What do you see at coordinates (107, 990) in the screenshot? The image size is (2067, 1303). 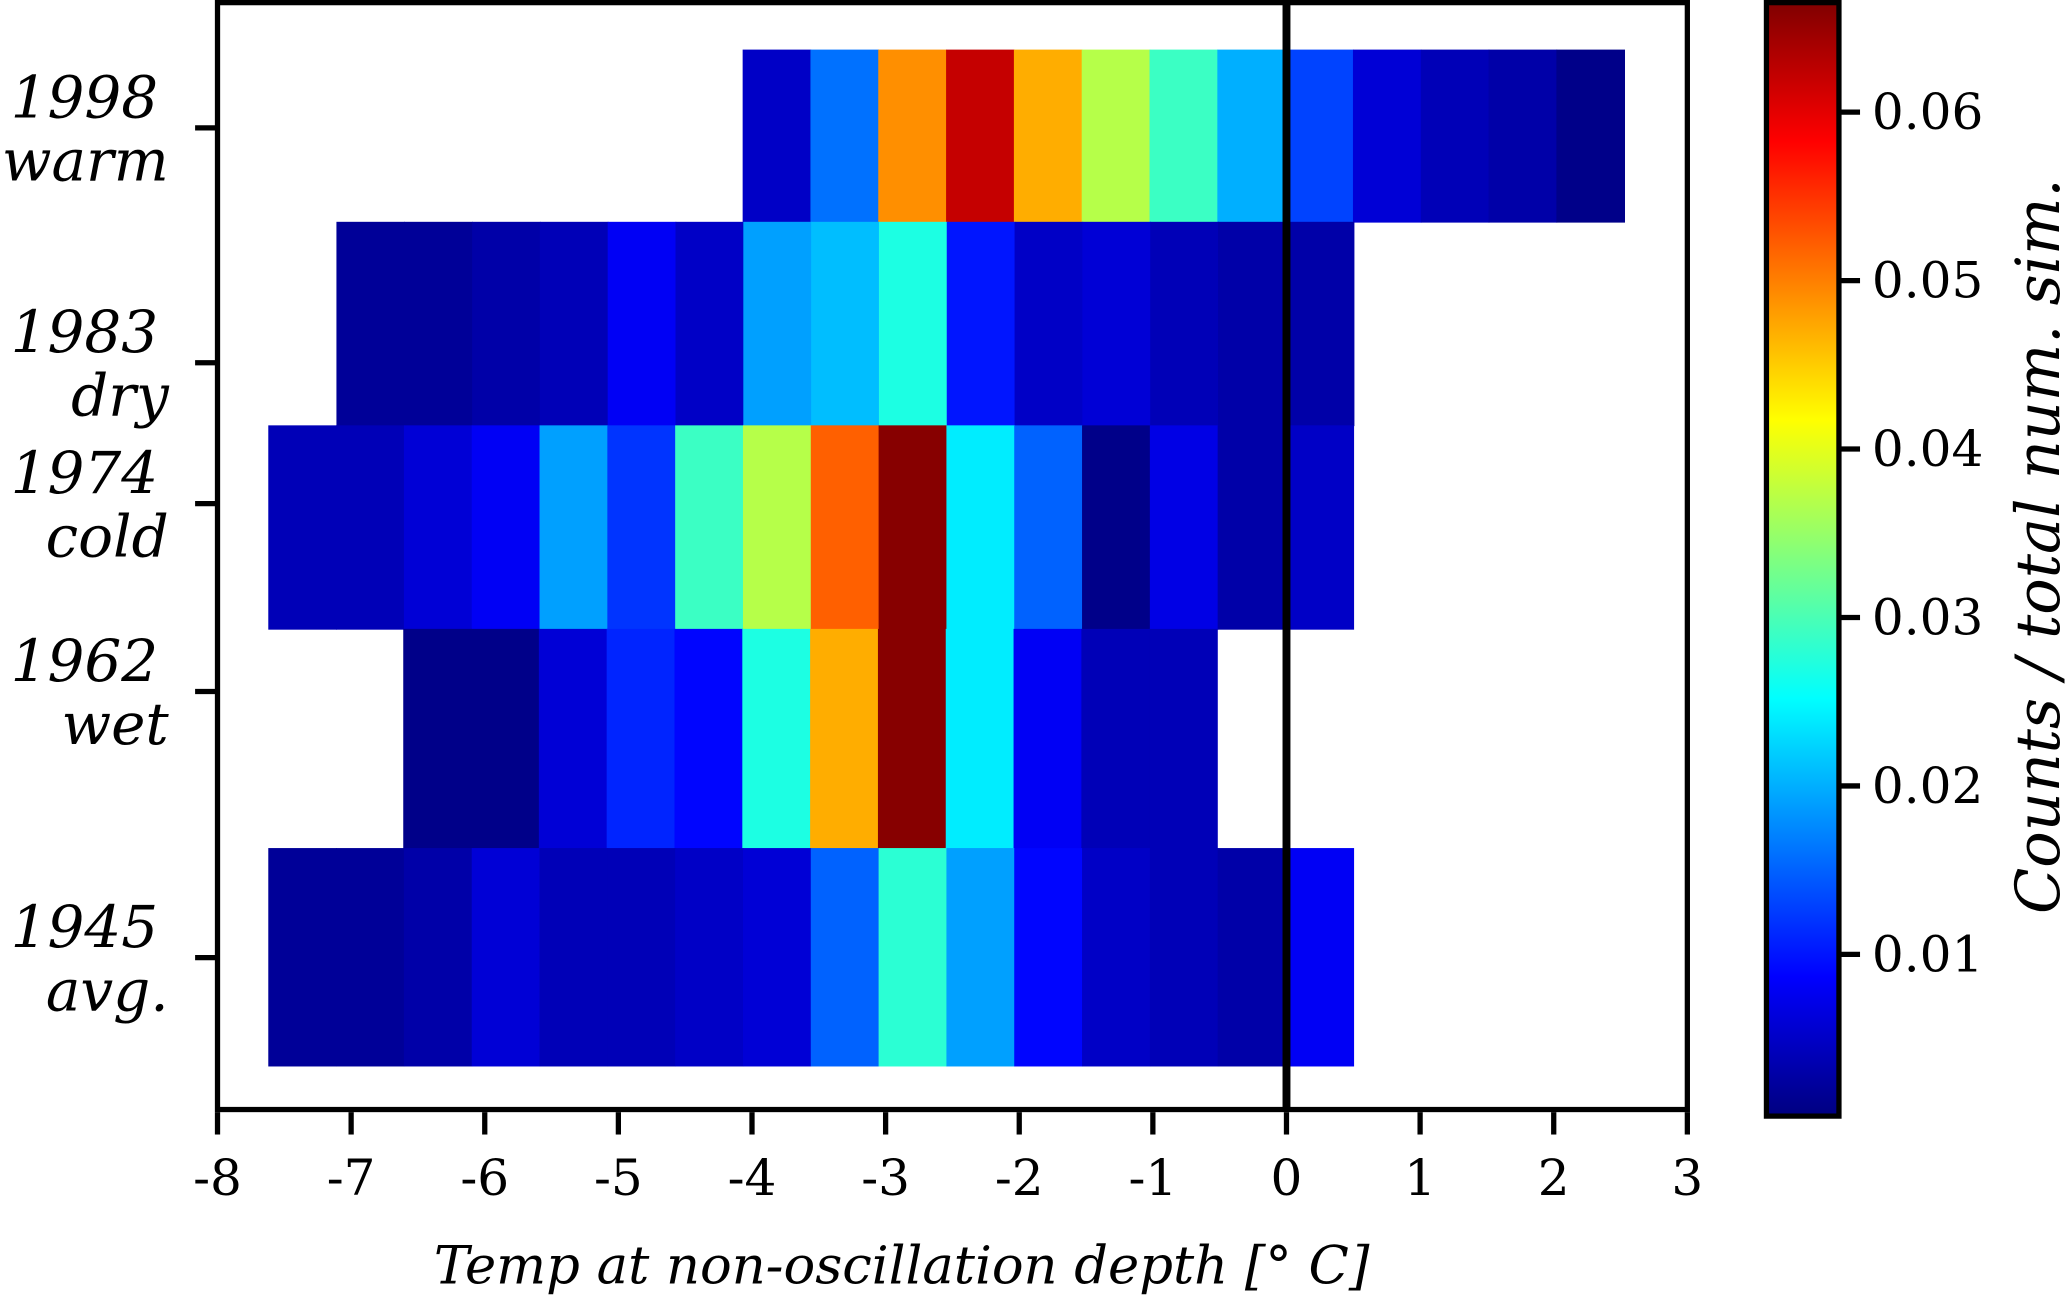 I see `y-tick-condition: avg.` at bounding box center [107, 990].